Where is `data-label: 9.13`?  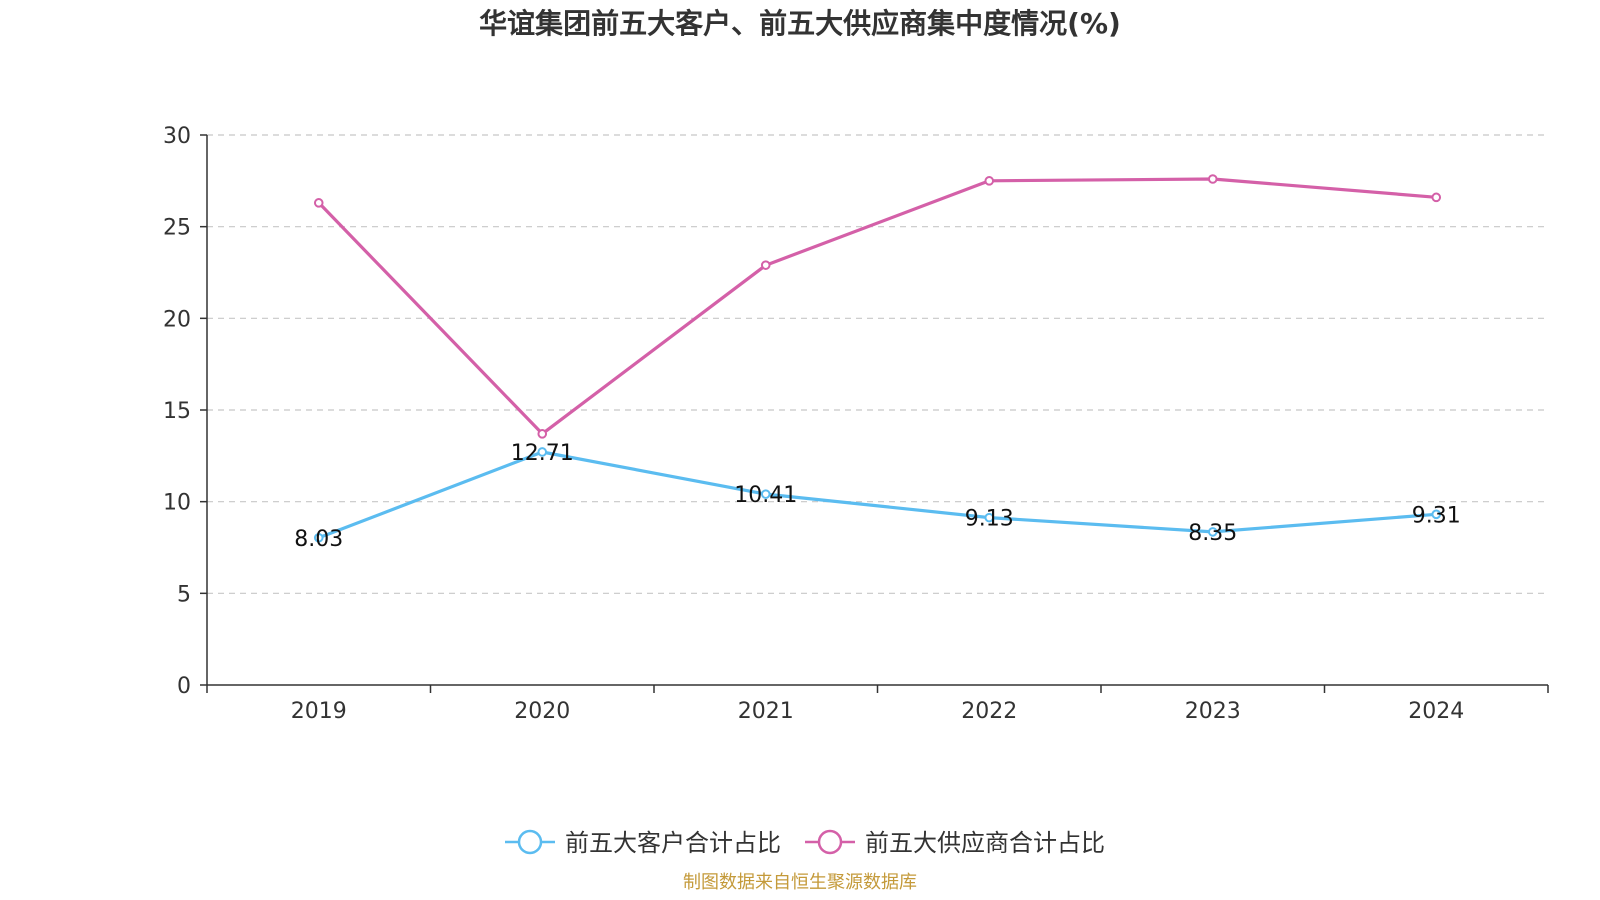
data-label: 9.13 is located at coordinates (989, 519).